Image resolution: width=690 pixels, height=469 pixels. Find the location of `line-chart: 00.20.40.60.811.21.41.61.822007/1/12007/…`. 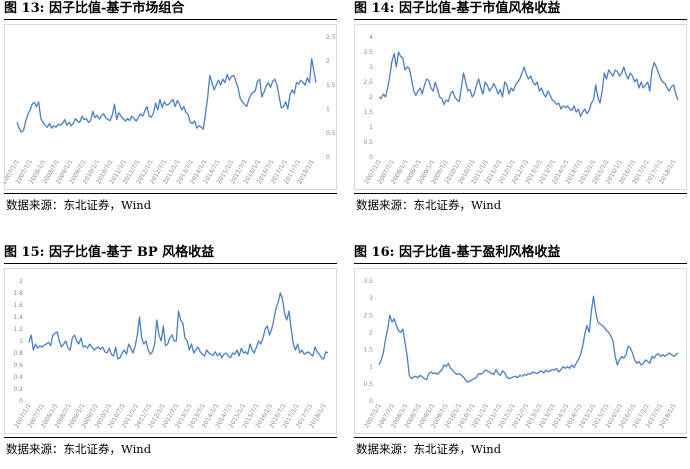

line-chart: 00.20.40.60.811.21.41.61.822007/1/12007/… is located at coordinates (171, 353).